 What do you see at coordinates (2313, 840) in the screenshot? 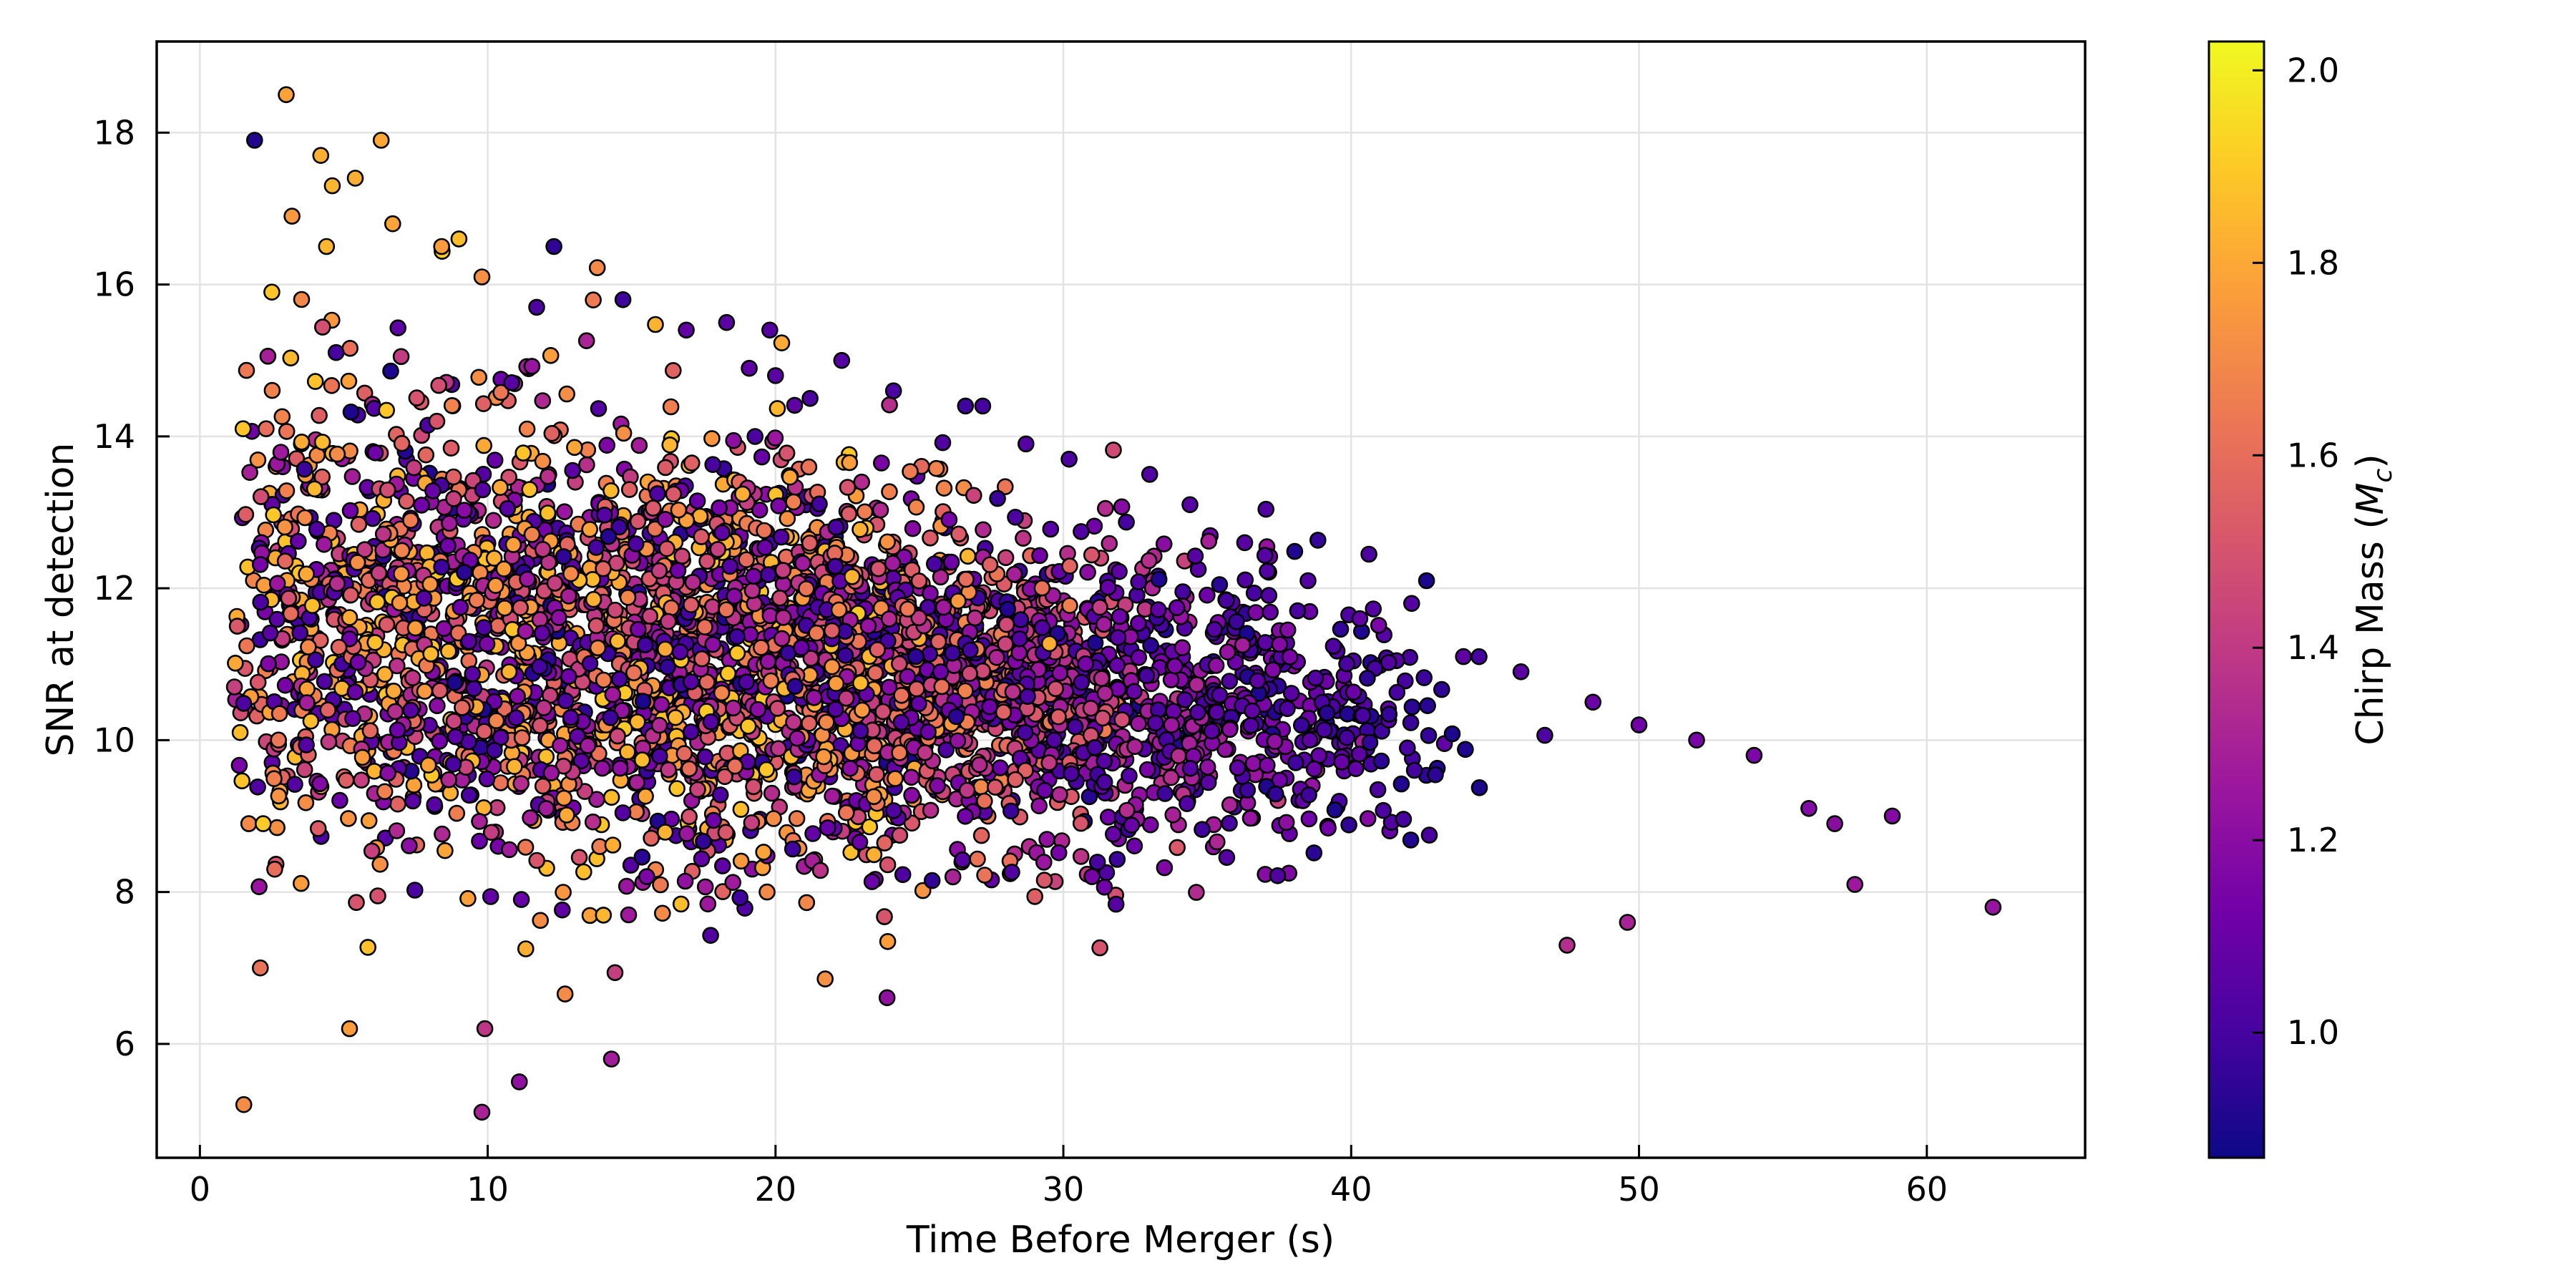
I see `colorbar-tick-label: 1.2` at bounding box center [2313, 840].